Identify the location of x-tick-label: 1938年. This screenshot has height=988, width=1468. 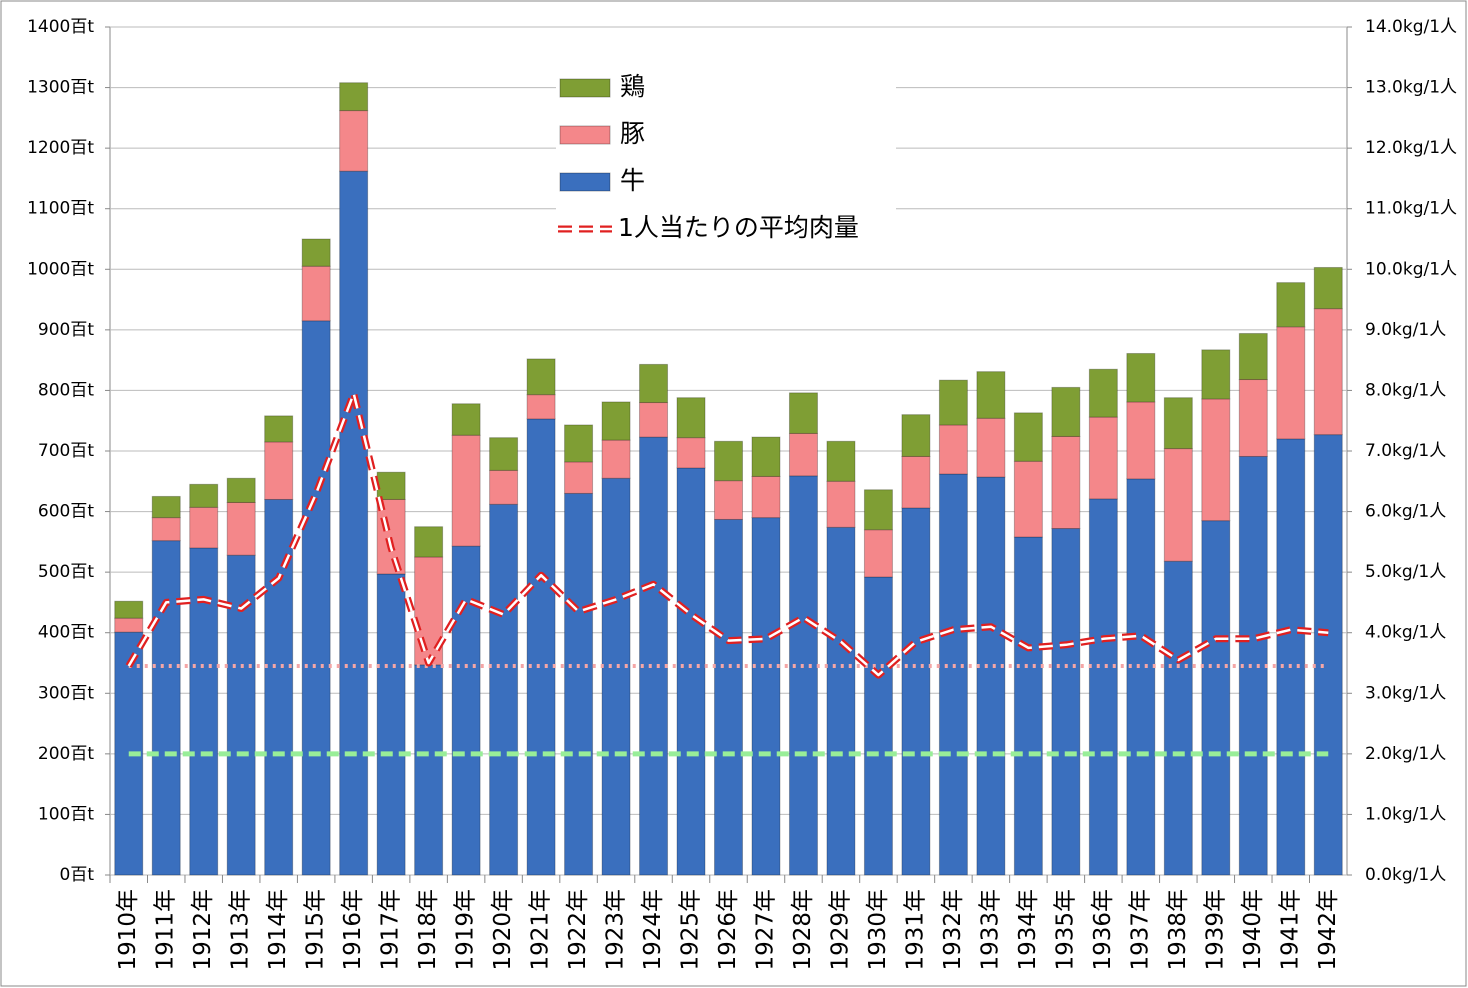
(1178, 930).